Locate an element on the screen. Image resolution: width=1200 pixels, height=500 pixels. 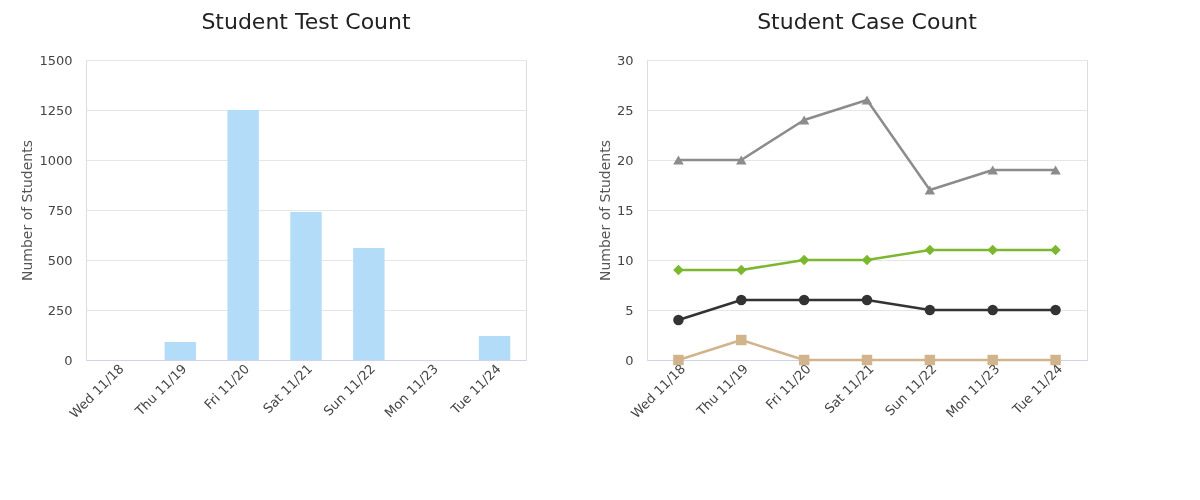
y-tick-label: 1000 is located at coordinates (56, 160).